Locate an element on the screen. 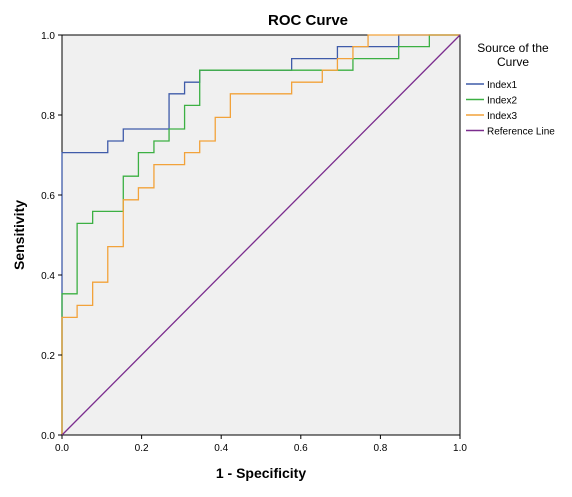 The width and height of the screenshot is (572, 497). x-axis-label: 1 - Specificity is located at coordinates (261, 473).